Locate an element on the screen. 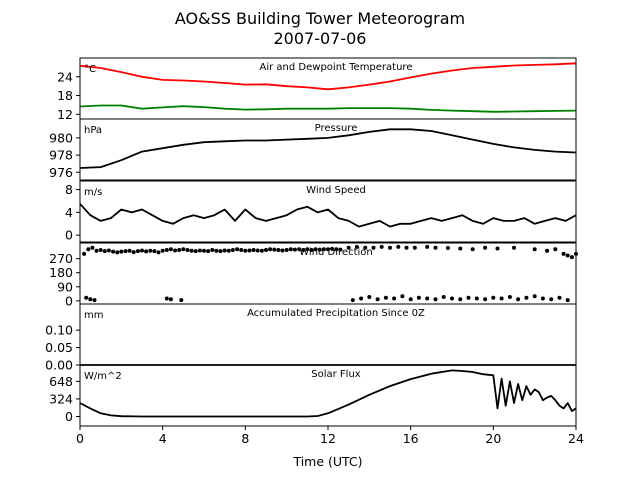 This screenshot has height=485, width=640. panel-3-ytick-label: 270 is located at coordinates (61, 258).